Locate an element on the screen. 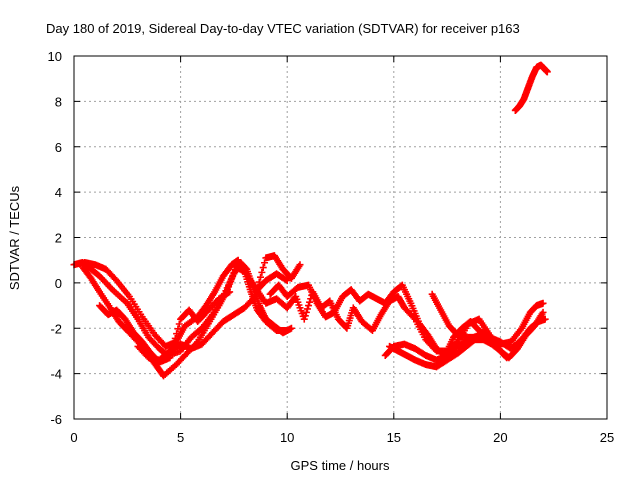 Image resolution: width=640 pixels, height=480 pixels. x-tick-label: 5 is located at coordinates (180, 437).